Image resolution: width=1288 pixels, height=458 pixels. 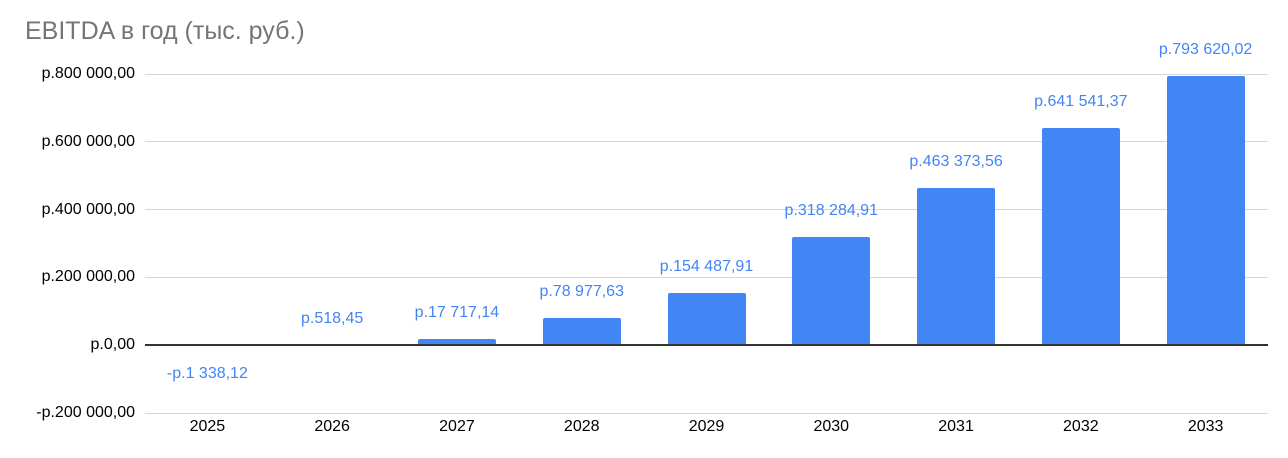 I want to click on bar-value-label-2025: -р.1 338,12, so click(x=207, y=373).